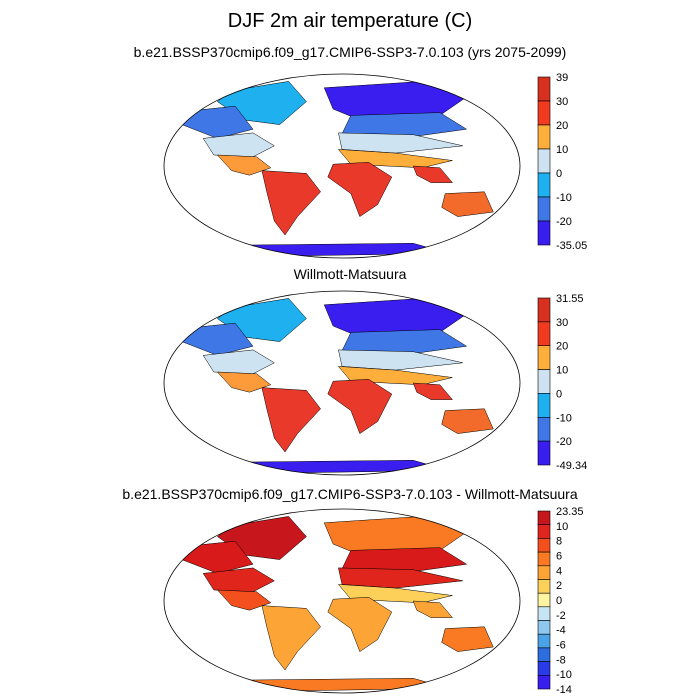 The width and height of the screenshot is (700, 700). I want to click on colorbar-3-label-8: -2, so click(561, 616).